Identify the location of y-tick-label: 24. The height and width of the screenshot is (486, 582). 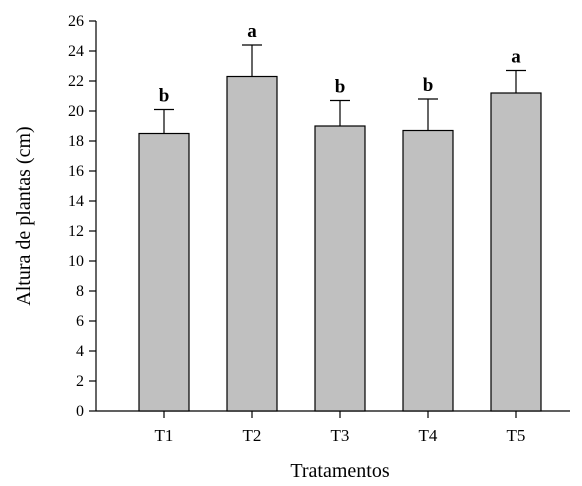
(76, 51).